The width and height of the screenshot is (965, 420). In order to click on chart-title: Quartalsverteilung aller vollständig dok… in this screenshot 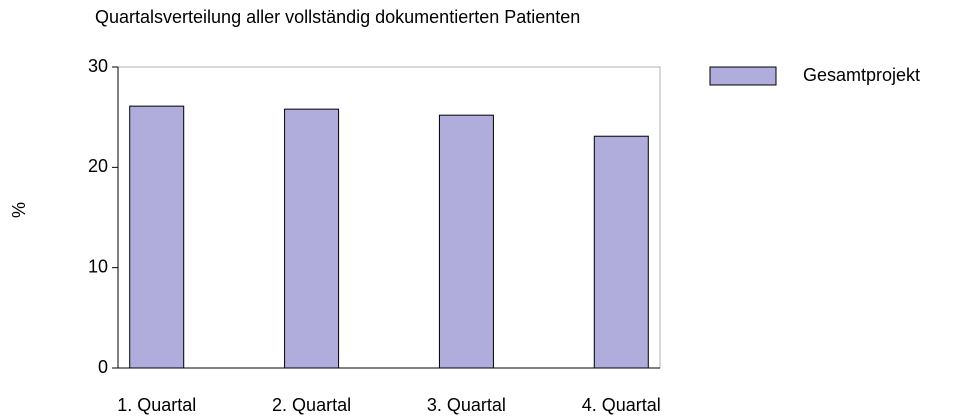, I will do `click(337, 17)`.